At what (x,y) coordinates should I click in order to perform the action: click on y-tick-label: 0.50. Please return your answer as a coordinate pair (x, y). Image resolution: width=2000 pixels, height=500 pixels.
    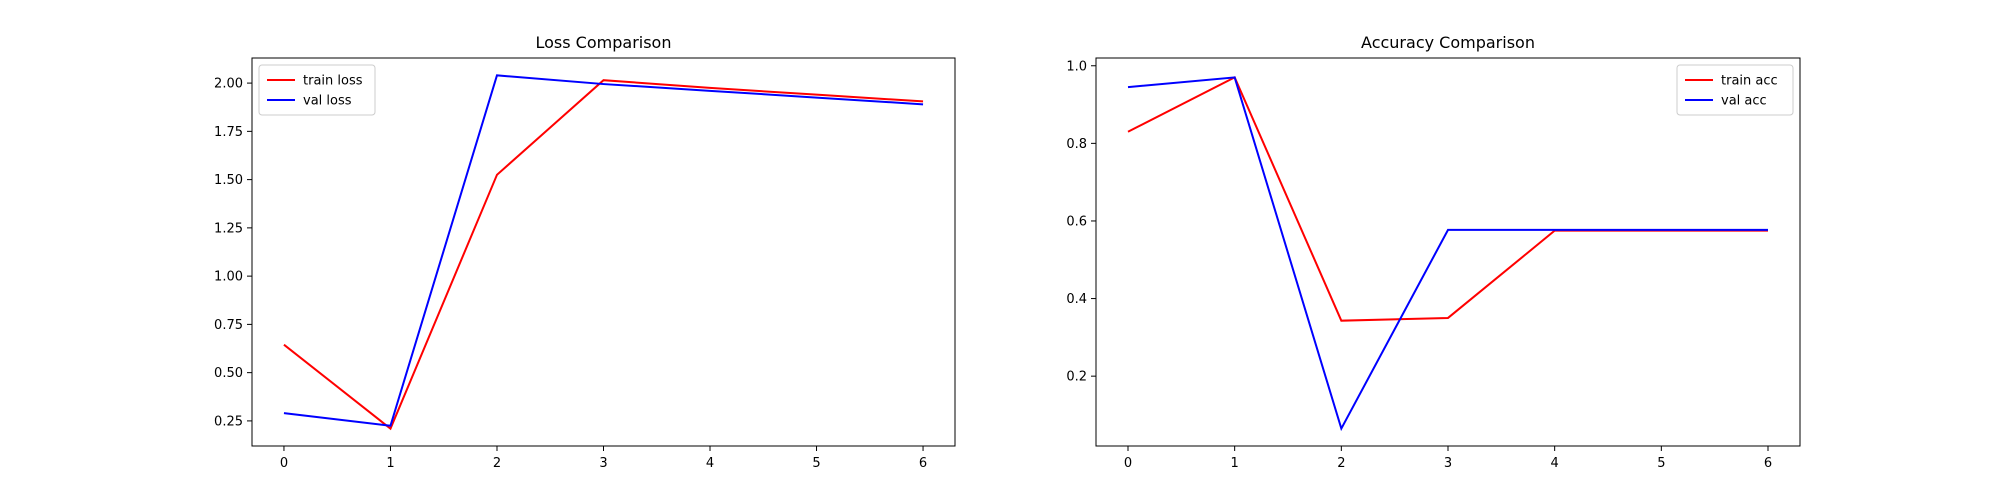
    Looking at the image, I should click on (228, 373).